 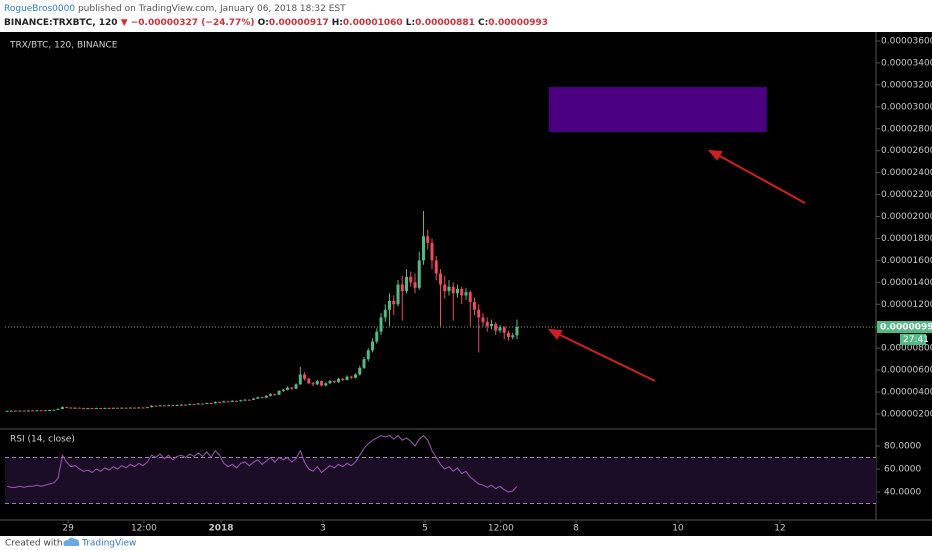 I want to click on ohlc-value: 0.00000881, so click(x=445, y=23).